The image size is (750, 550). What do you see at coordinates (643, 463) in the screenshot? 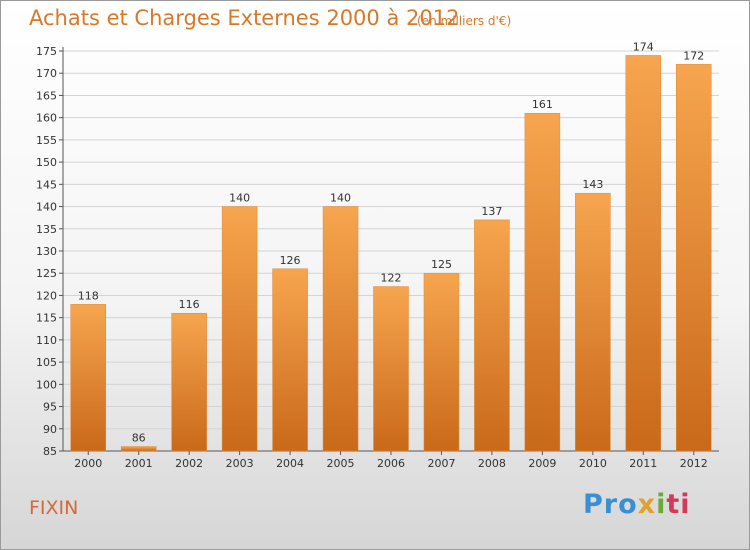
I see `x-tick-label: 2011` at bounding box center [643, 463].